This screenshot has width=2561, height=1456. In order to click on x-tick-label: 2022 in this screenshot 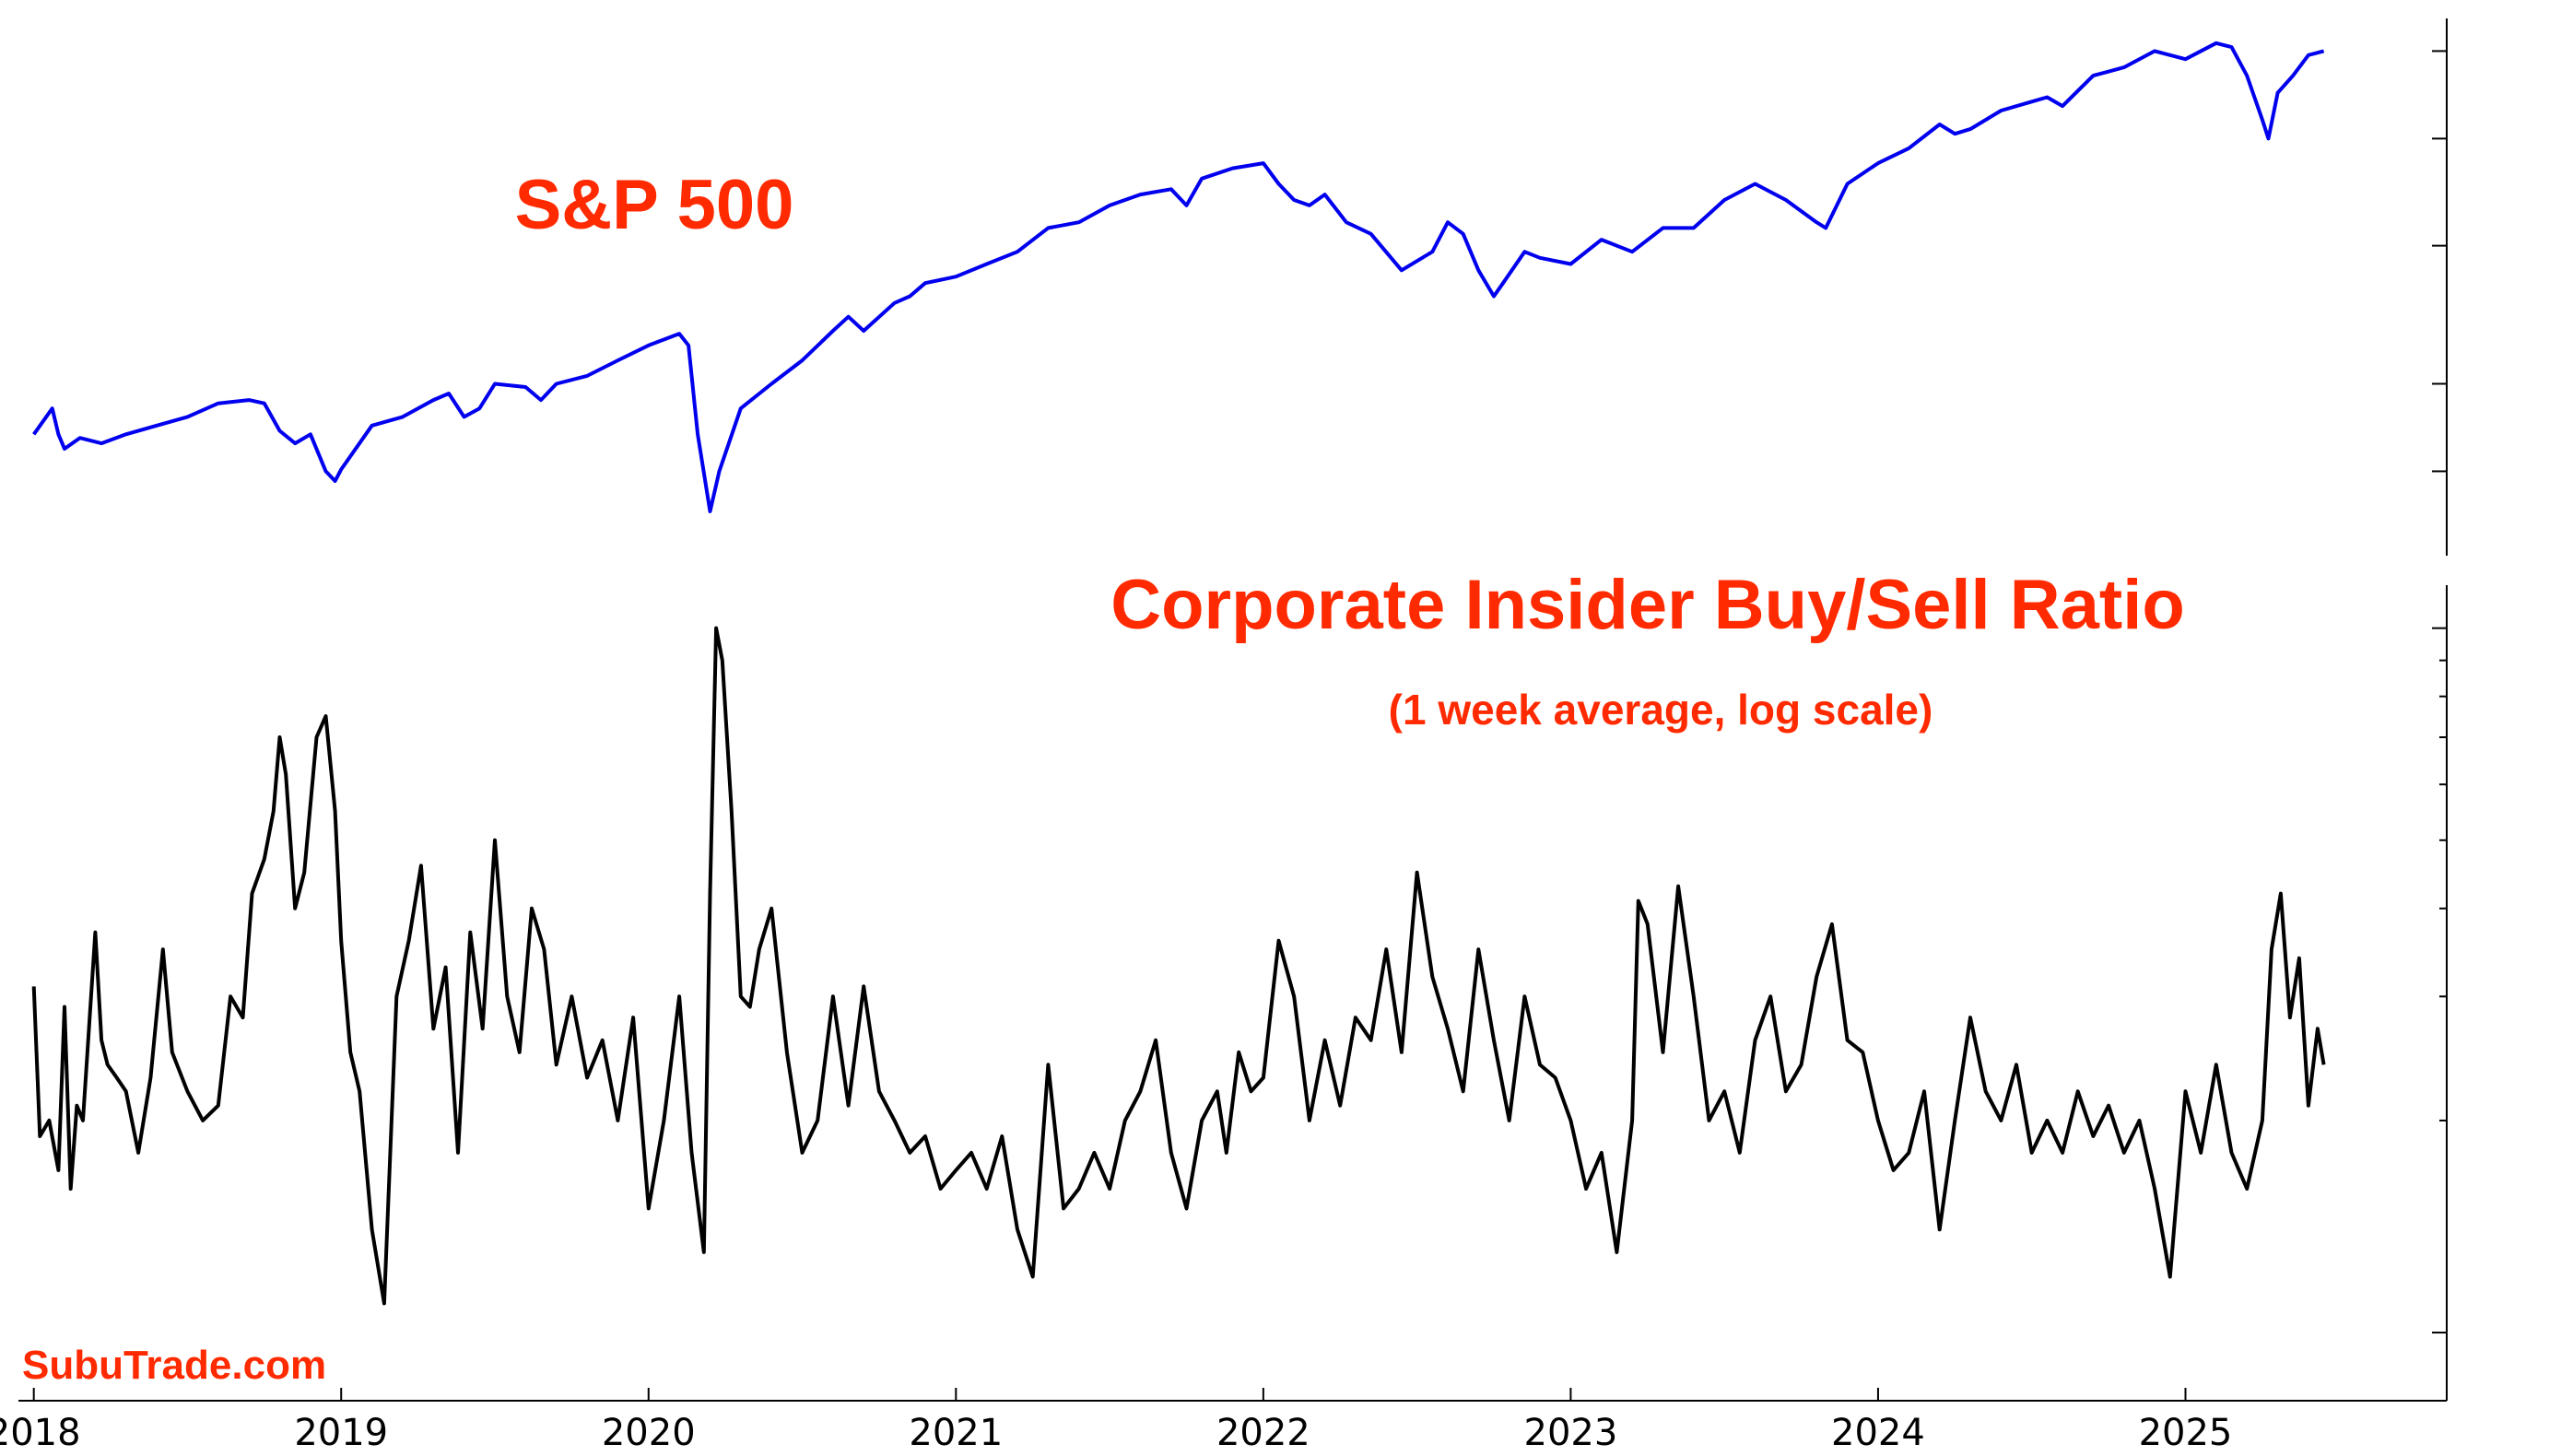, I will do `click(1263, 1433)`.